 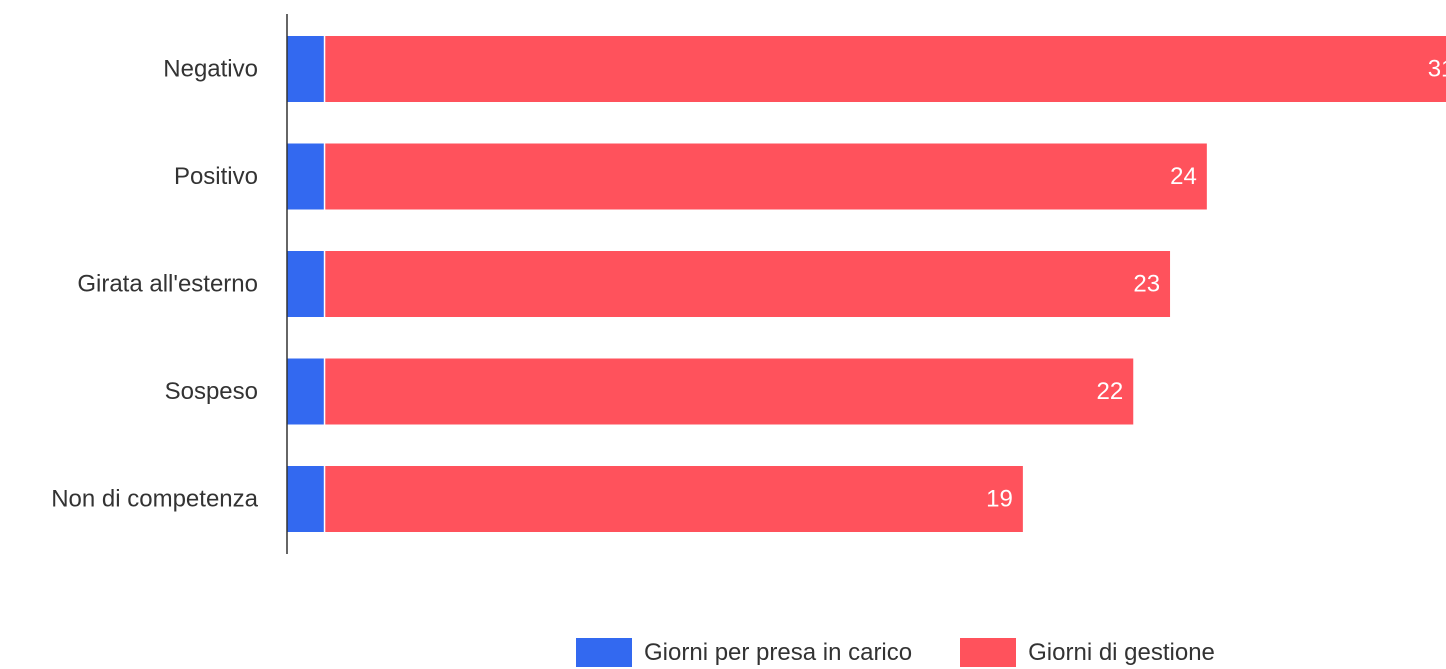 I want to click on bar-giorni-di-gestione-non-di-competenza, so click(x=674, y=499).